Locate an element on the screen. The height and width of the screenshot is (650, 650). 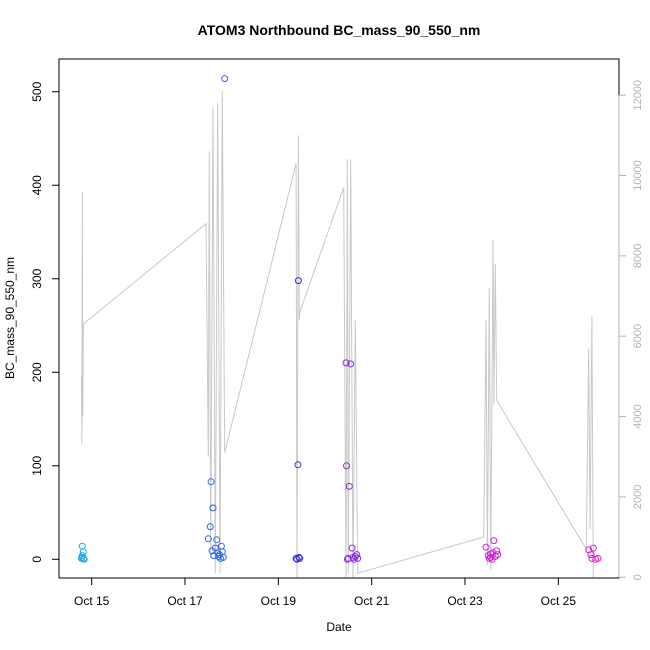
y-tick-label: 0 is located at coordinates (37, 559).